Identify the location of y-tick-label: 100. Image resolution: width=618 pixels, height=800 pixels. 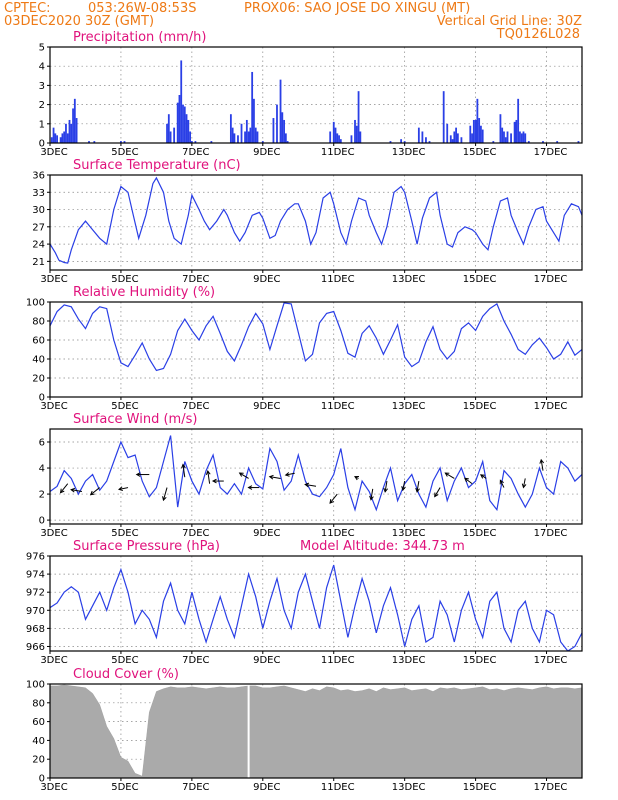
(35, 303).